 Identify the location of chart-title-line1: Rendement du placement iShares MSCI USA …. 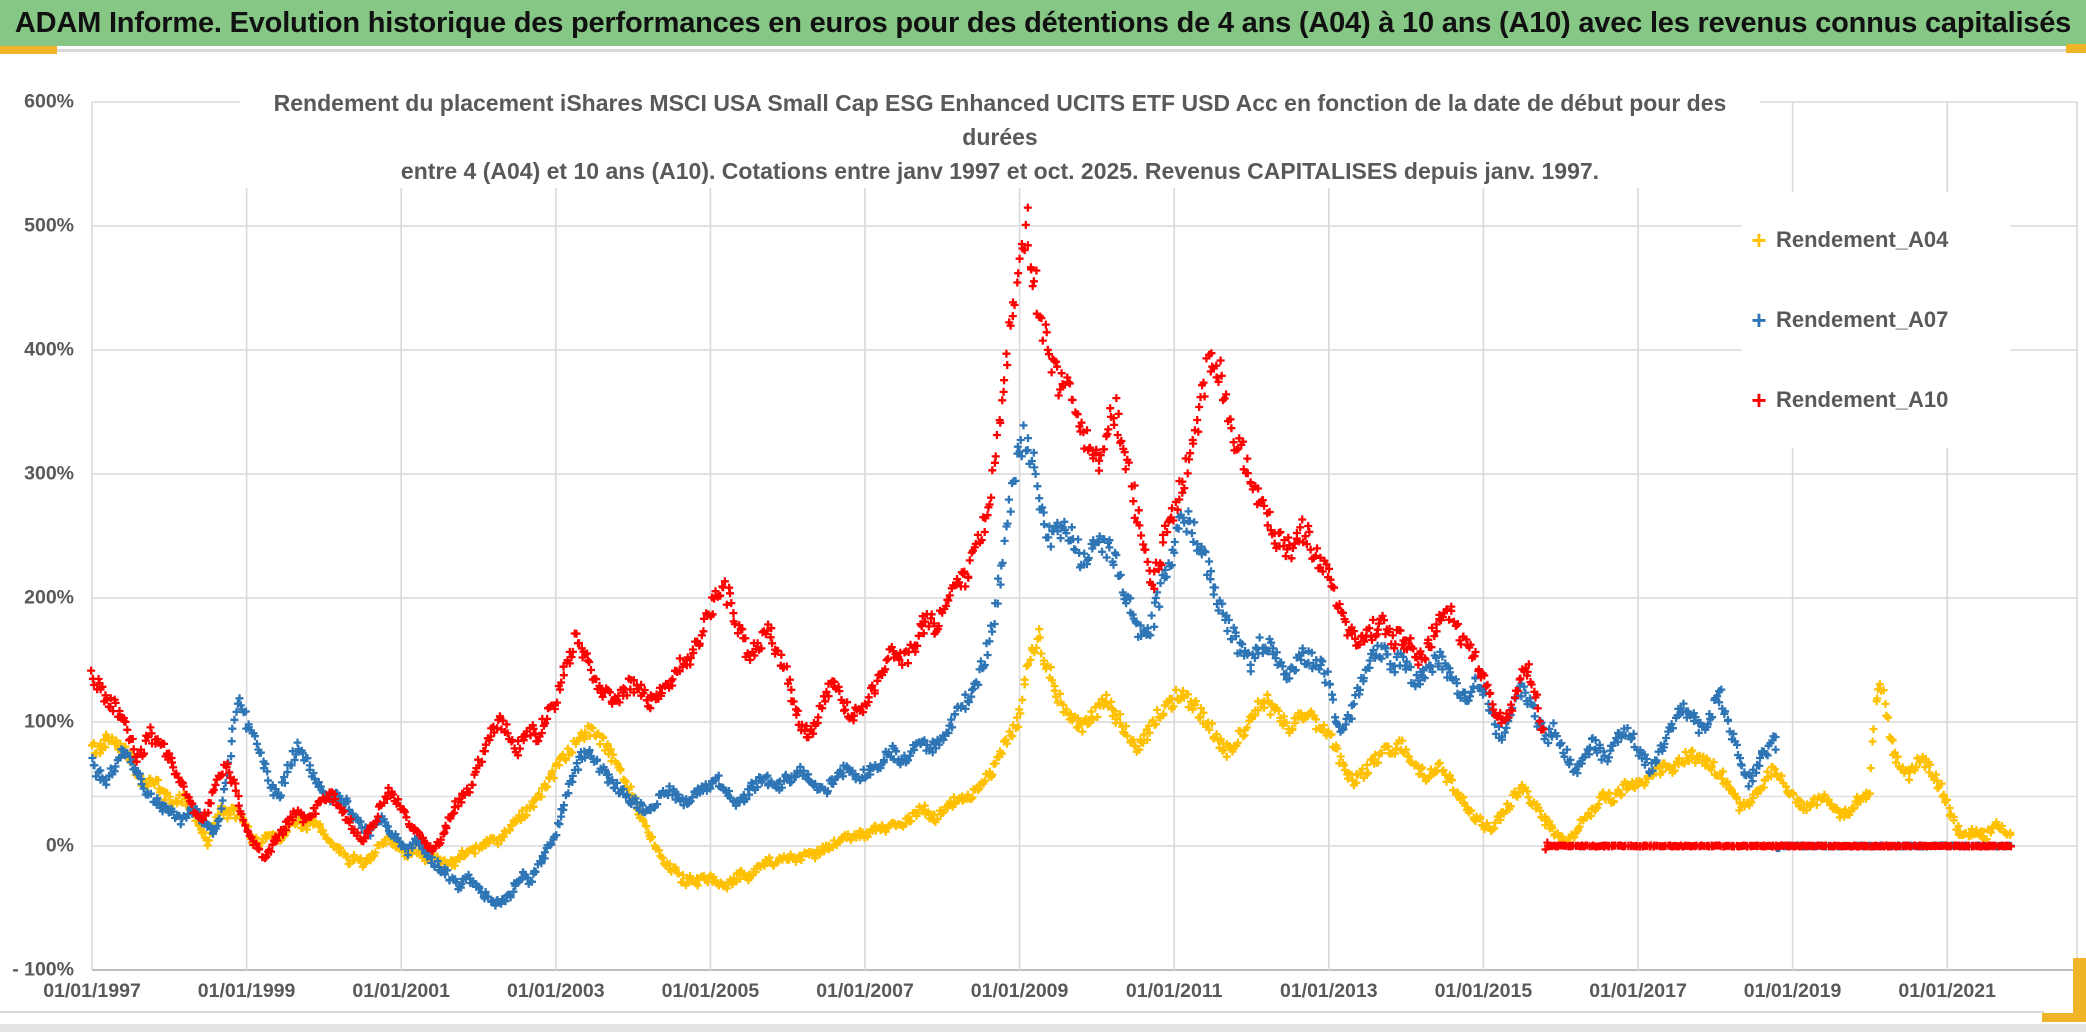
(1000, 120).